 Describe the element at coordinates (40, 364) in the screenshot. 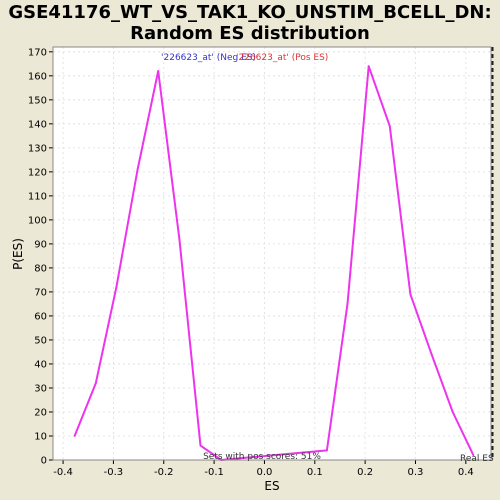

I see `y-tick-label: 40` at that location.